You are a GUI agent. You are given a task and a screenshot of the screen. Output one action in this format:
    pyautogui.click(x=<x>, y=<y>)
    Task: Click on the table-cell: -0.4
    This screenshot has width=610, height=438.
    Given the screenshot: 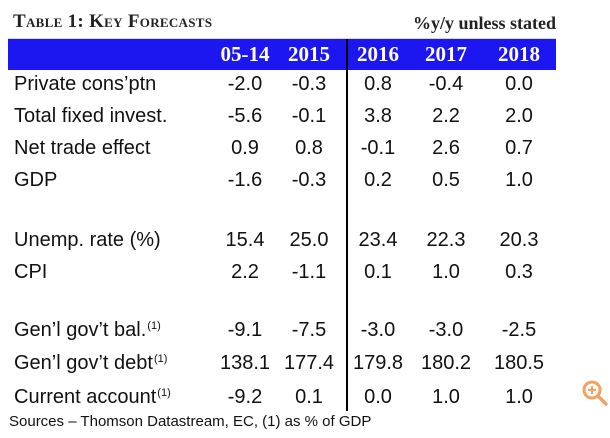 What is the action you would take?
    pyautogui.click(x=446, y=84)
    